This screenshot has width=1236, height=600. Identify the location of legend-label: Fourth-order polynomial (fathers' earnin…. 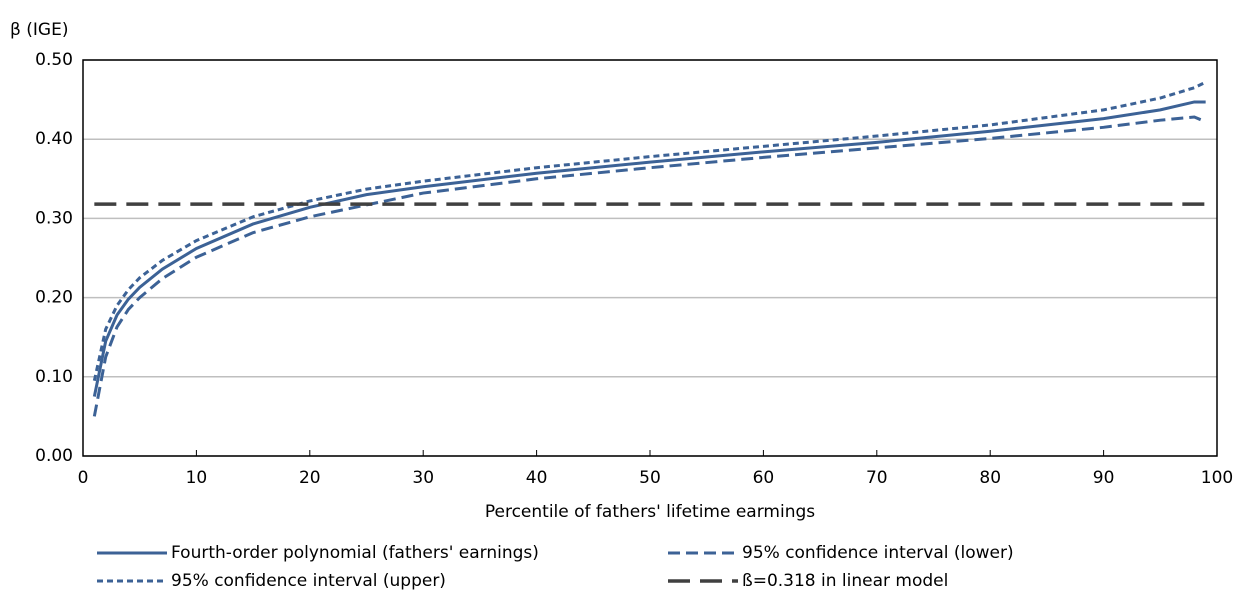
(355, 553).